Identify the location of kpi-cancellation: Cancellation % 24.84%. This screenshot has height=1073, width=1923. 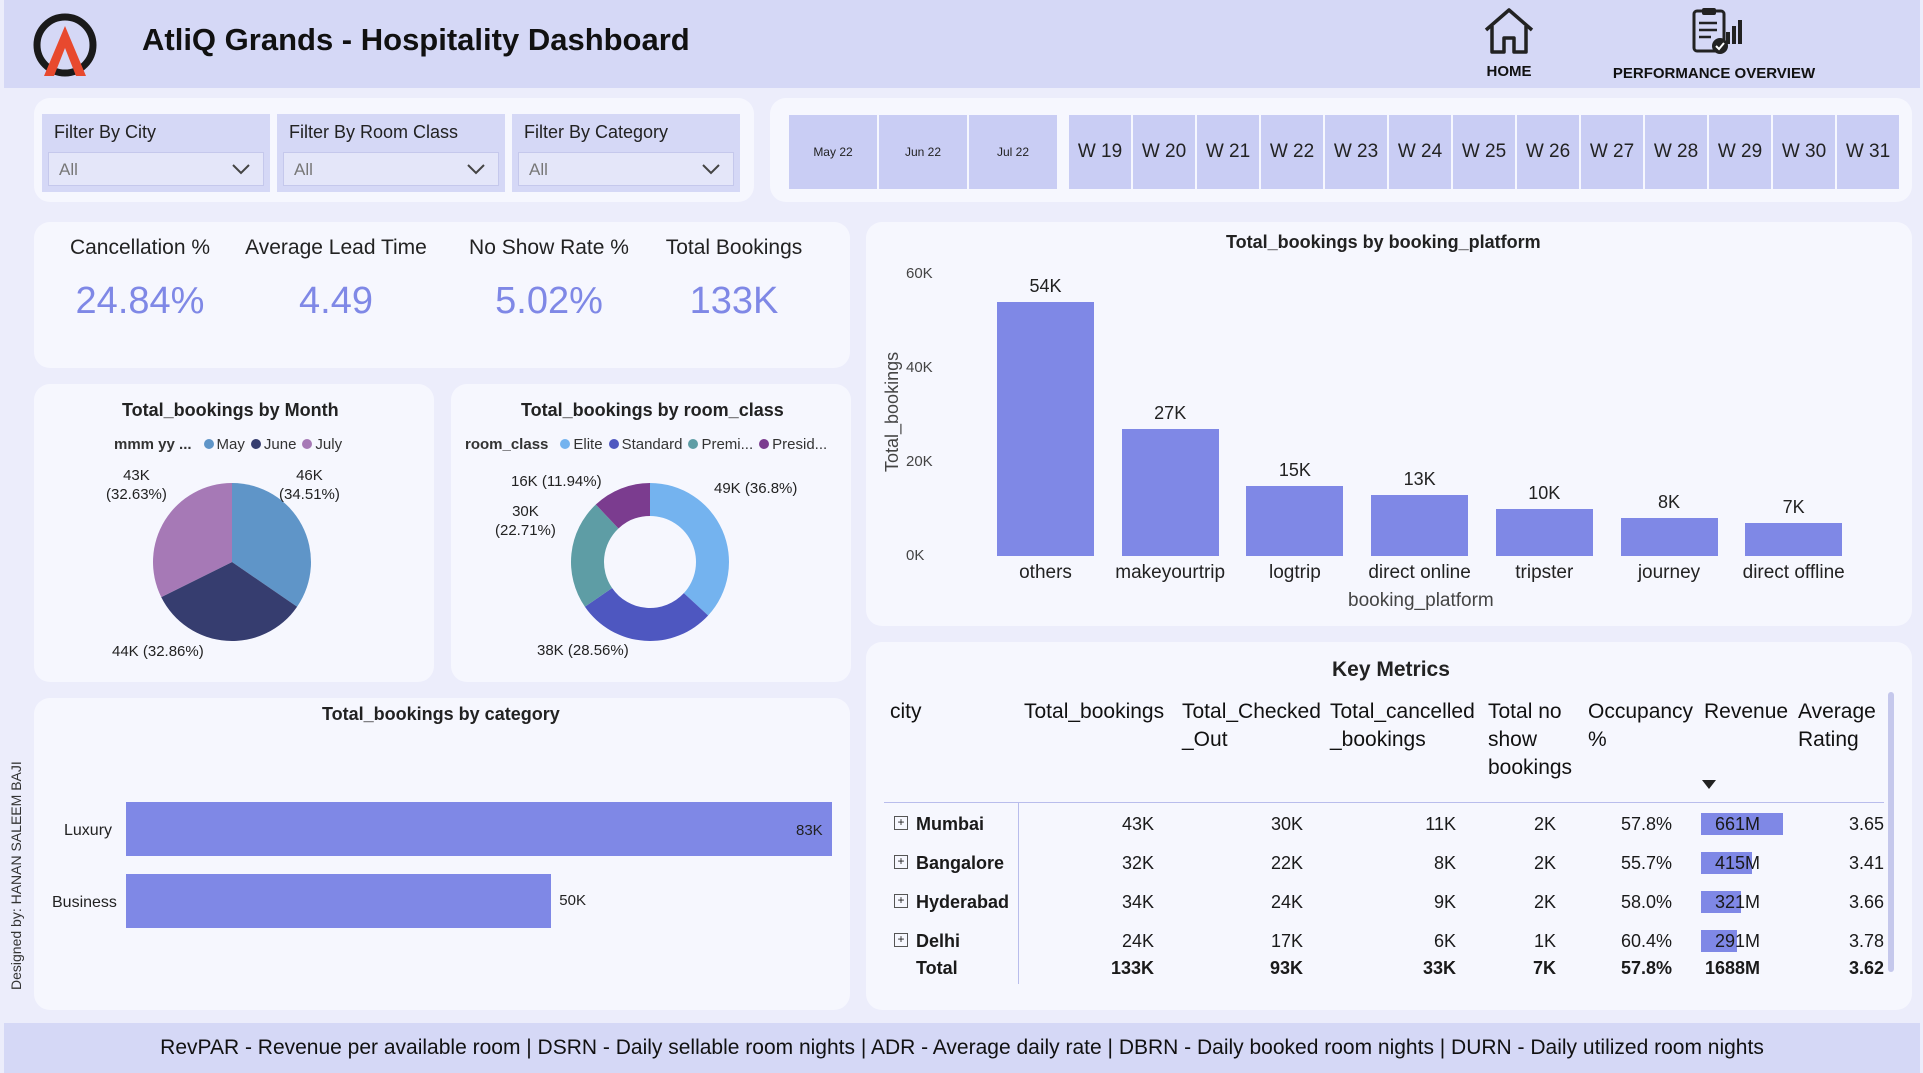
(140, 279).